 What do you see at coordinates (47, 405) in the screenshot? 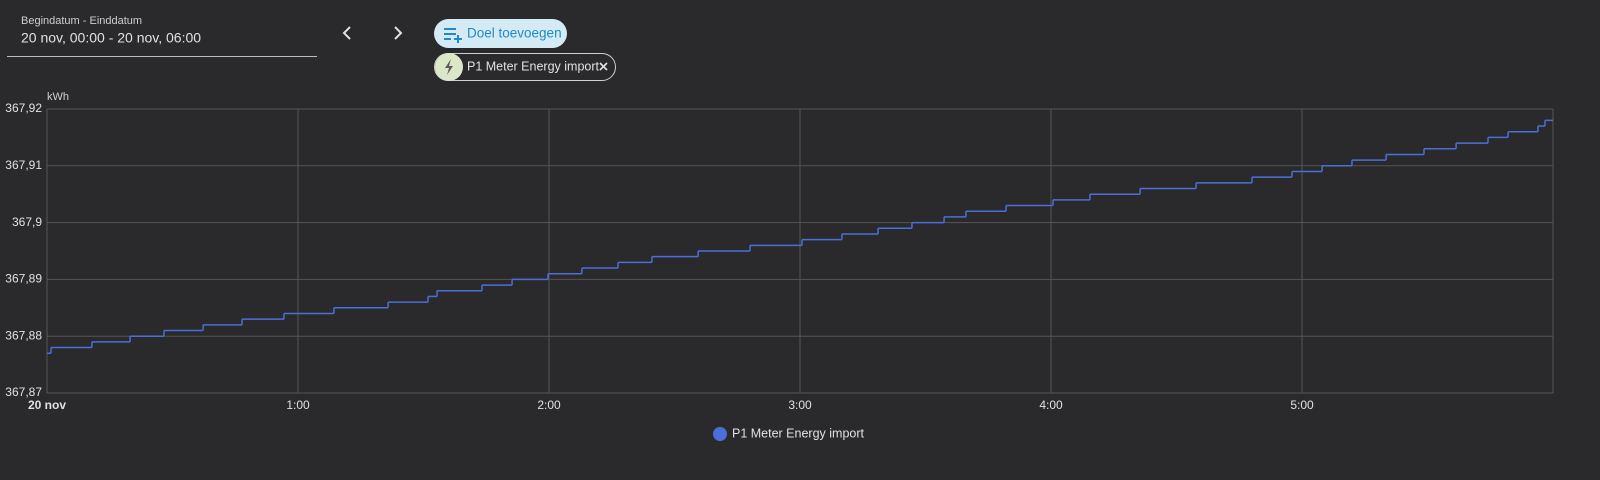
I see `x-tick-label: 20 nov` at bounding box center [47, 405].